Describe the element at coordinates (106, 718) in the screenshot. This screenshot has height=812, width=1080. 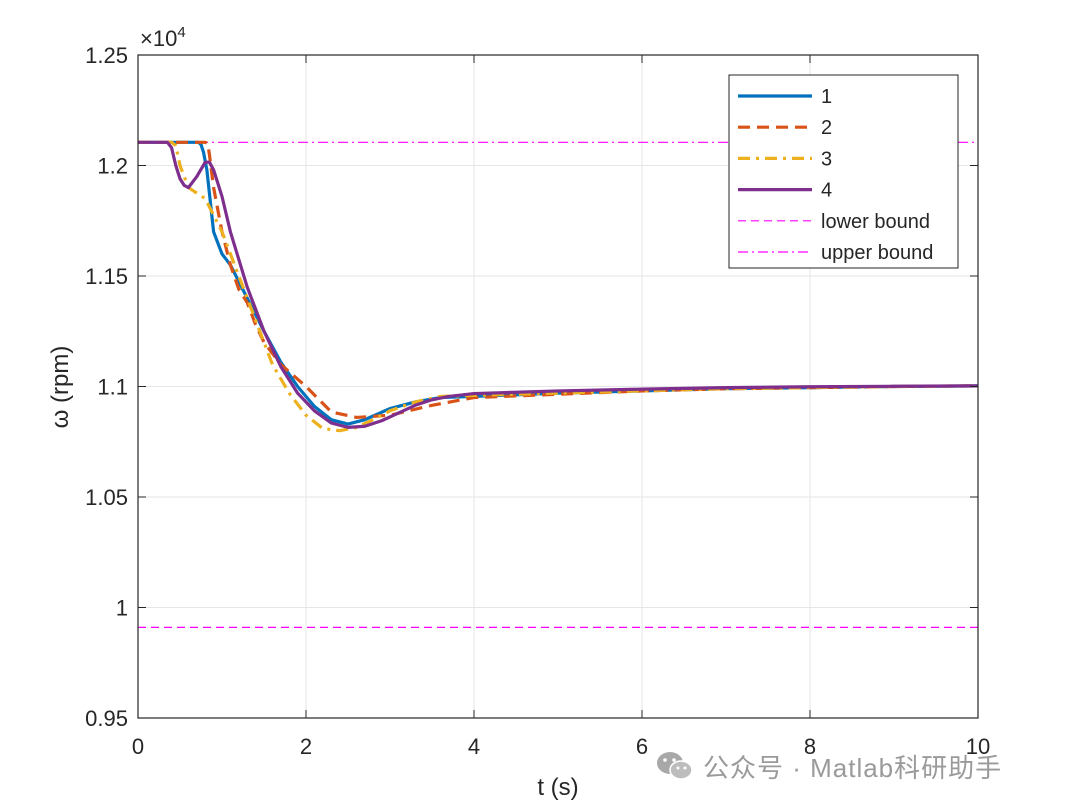
I see `y-tick-label: 0.95` at that location.